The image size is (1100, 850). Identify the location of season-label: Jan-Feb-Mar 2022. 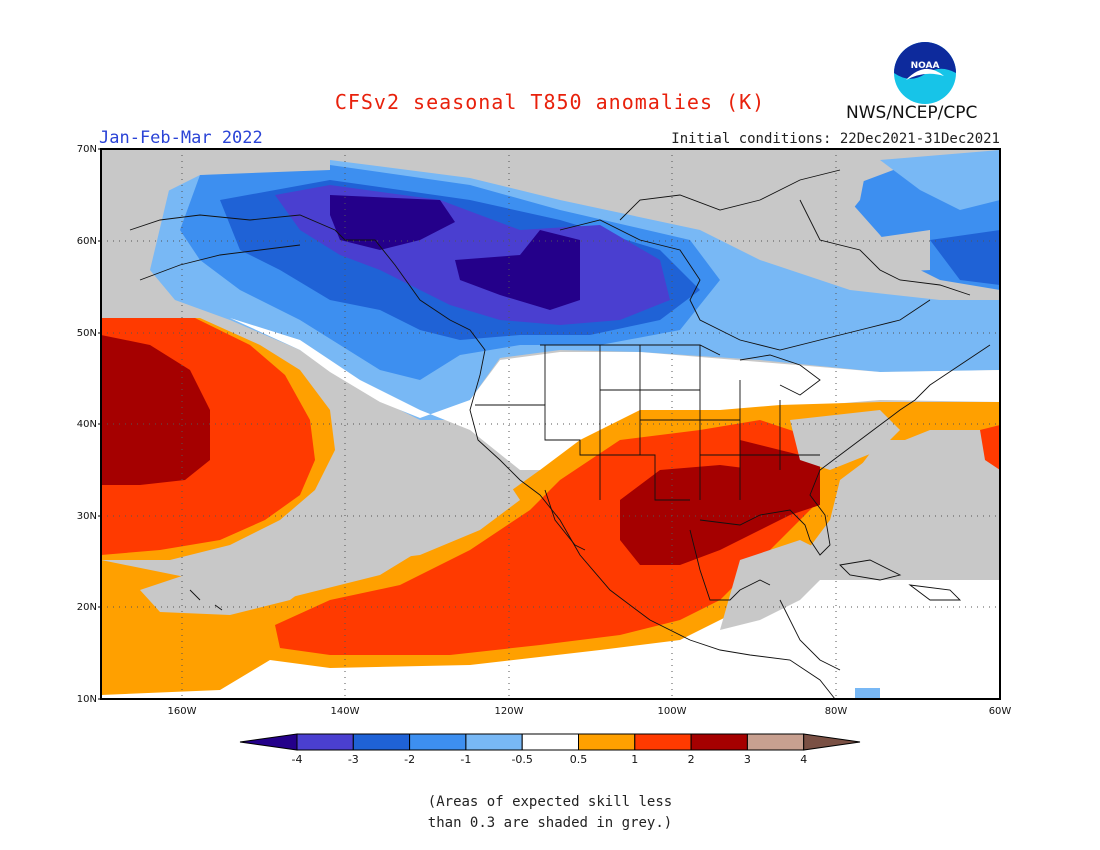
(181, 138).